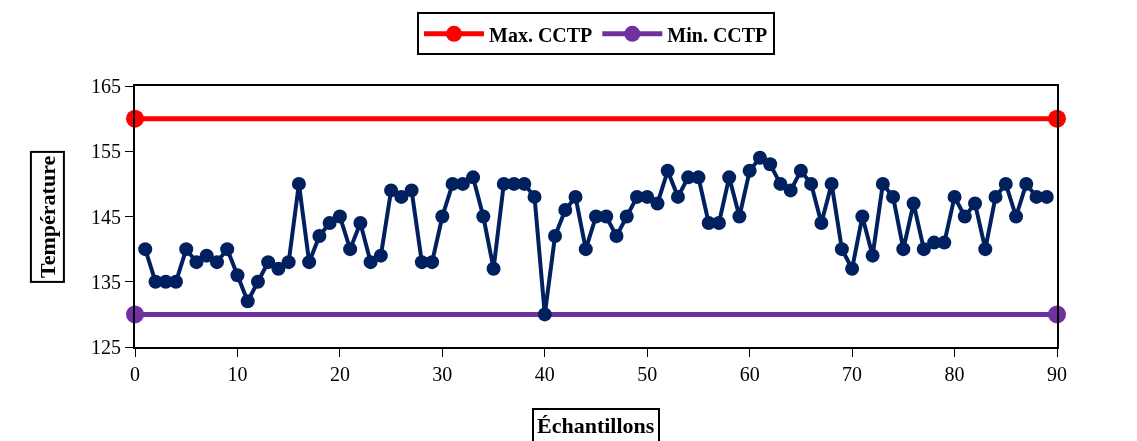 The height and width of the screenshot is (441, 1137). What do you see at coordinates (442, 374) in the screenshot?
I see `x-tick-label: 30` at bounding box center [442, 374].